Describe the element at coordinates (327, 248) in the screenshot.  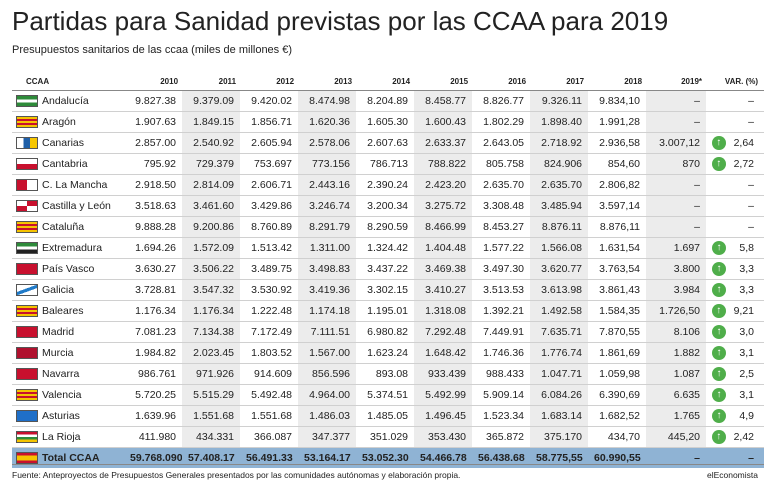
I see `value-cell: 1.311.00` at that location.